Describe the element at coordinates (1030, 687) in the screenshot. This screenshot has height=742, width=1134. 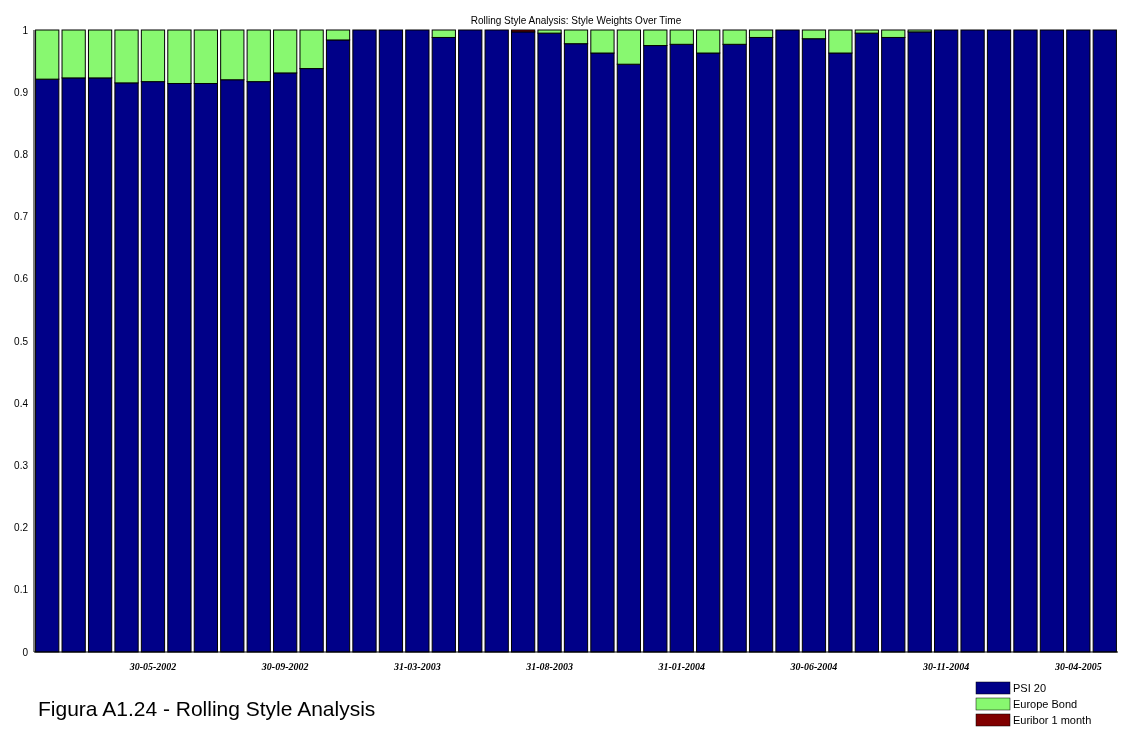
I see `legend-label: PSI 20` at that location.